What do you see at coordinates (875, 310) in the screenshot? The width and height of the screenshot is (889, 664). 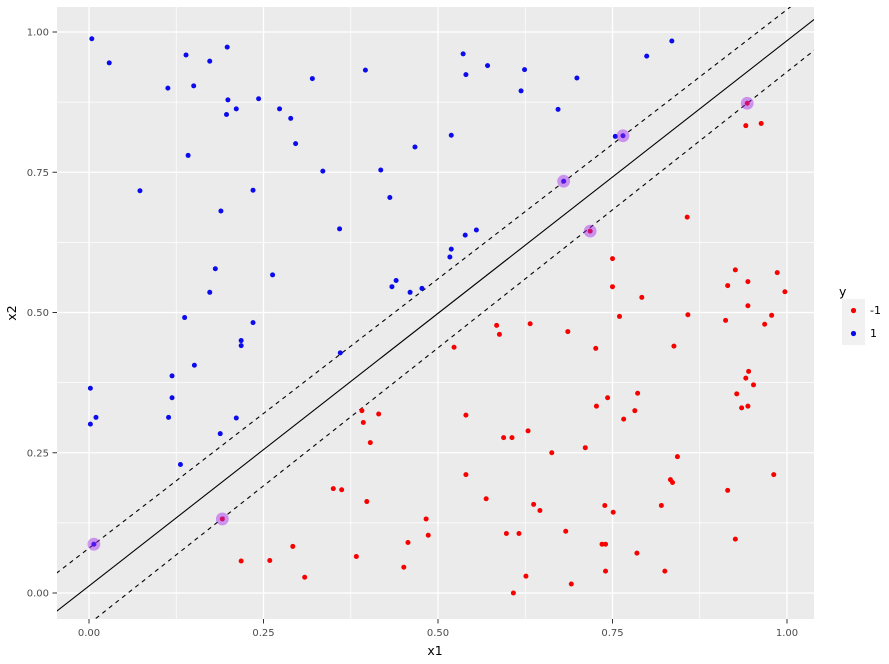 I see `legend-label-neg1: -1` at bounding box center [875, 310].